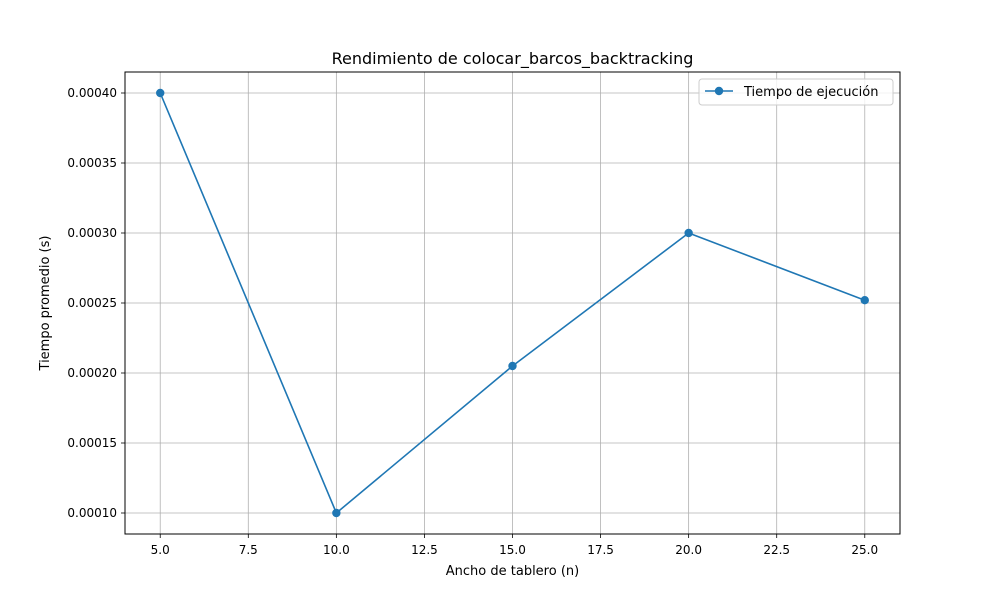  Describe the element at coordinates (512, 571) in the screenshot. I see `x-axis-label: Ancho de tablero (n)` at that location.